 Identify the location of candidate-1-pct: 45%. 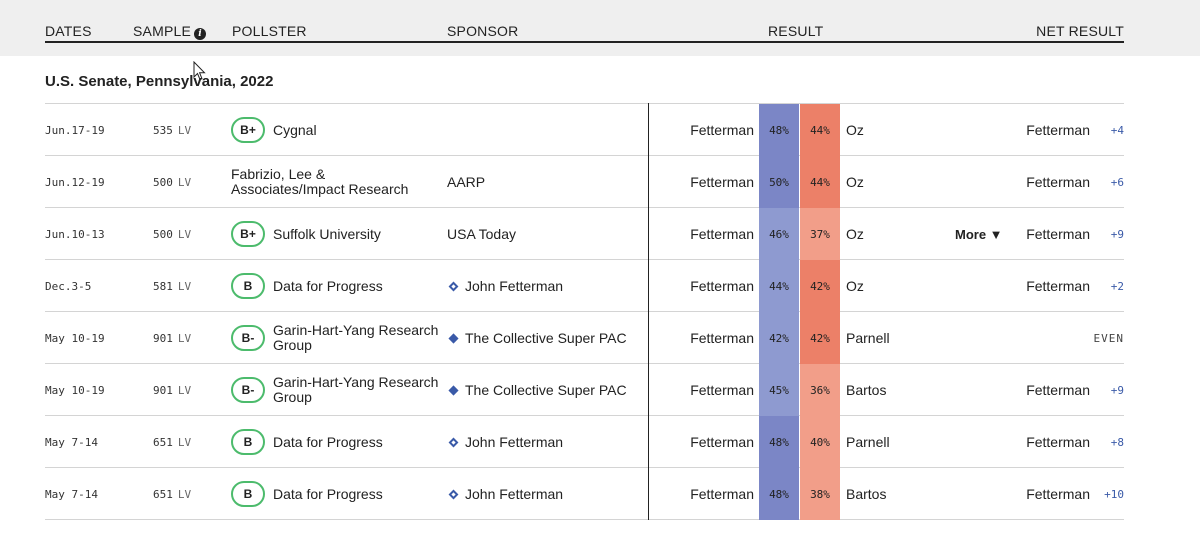
(779, 390).